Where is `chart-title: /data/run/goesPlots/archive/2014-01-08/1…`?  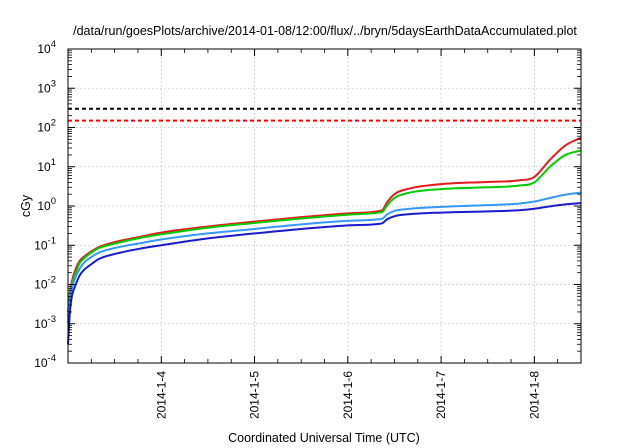
chart-title: /data/run/goesPlots/archive/2014-01-08/1… is located at coordinates (325, 31).